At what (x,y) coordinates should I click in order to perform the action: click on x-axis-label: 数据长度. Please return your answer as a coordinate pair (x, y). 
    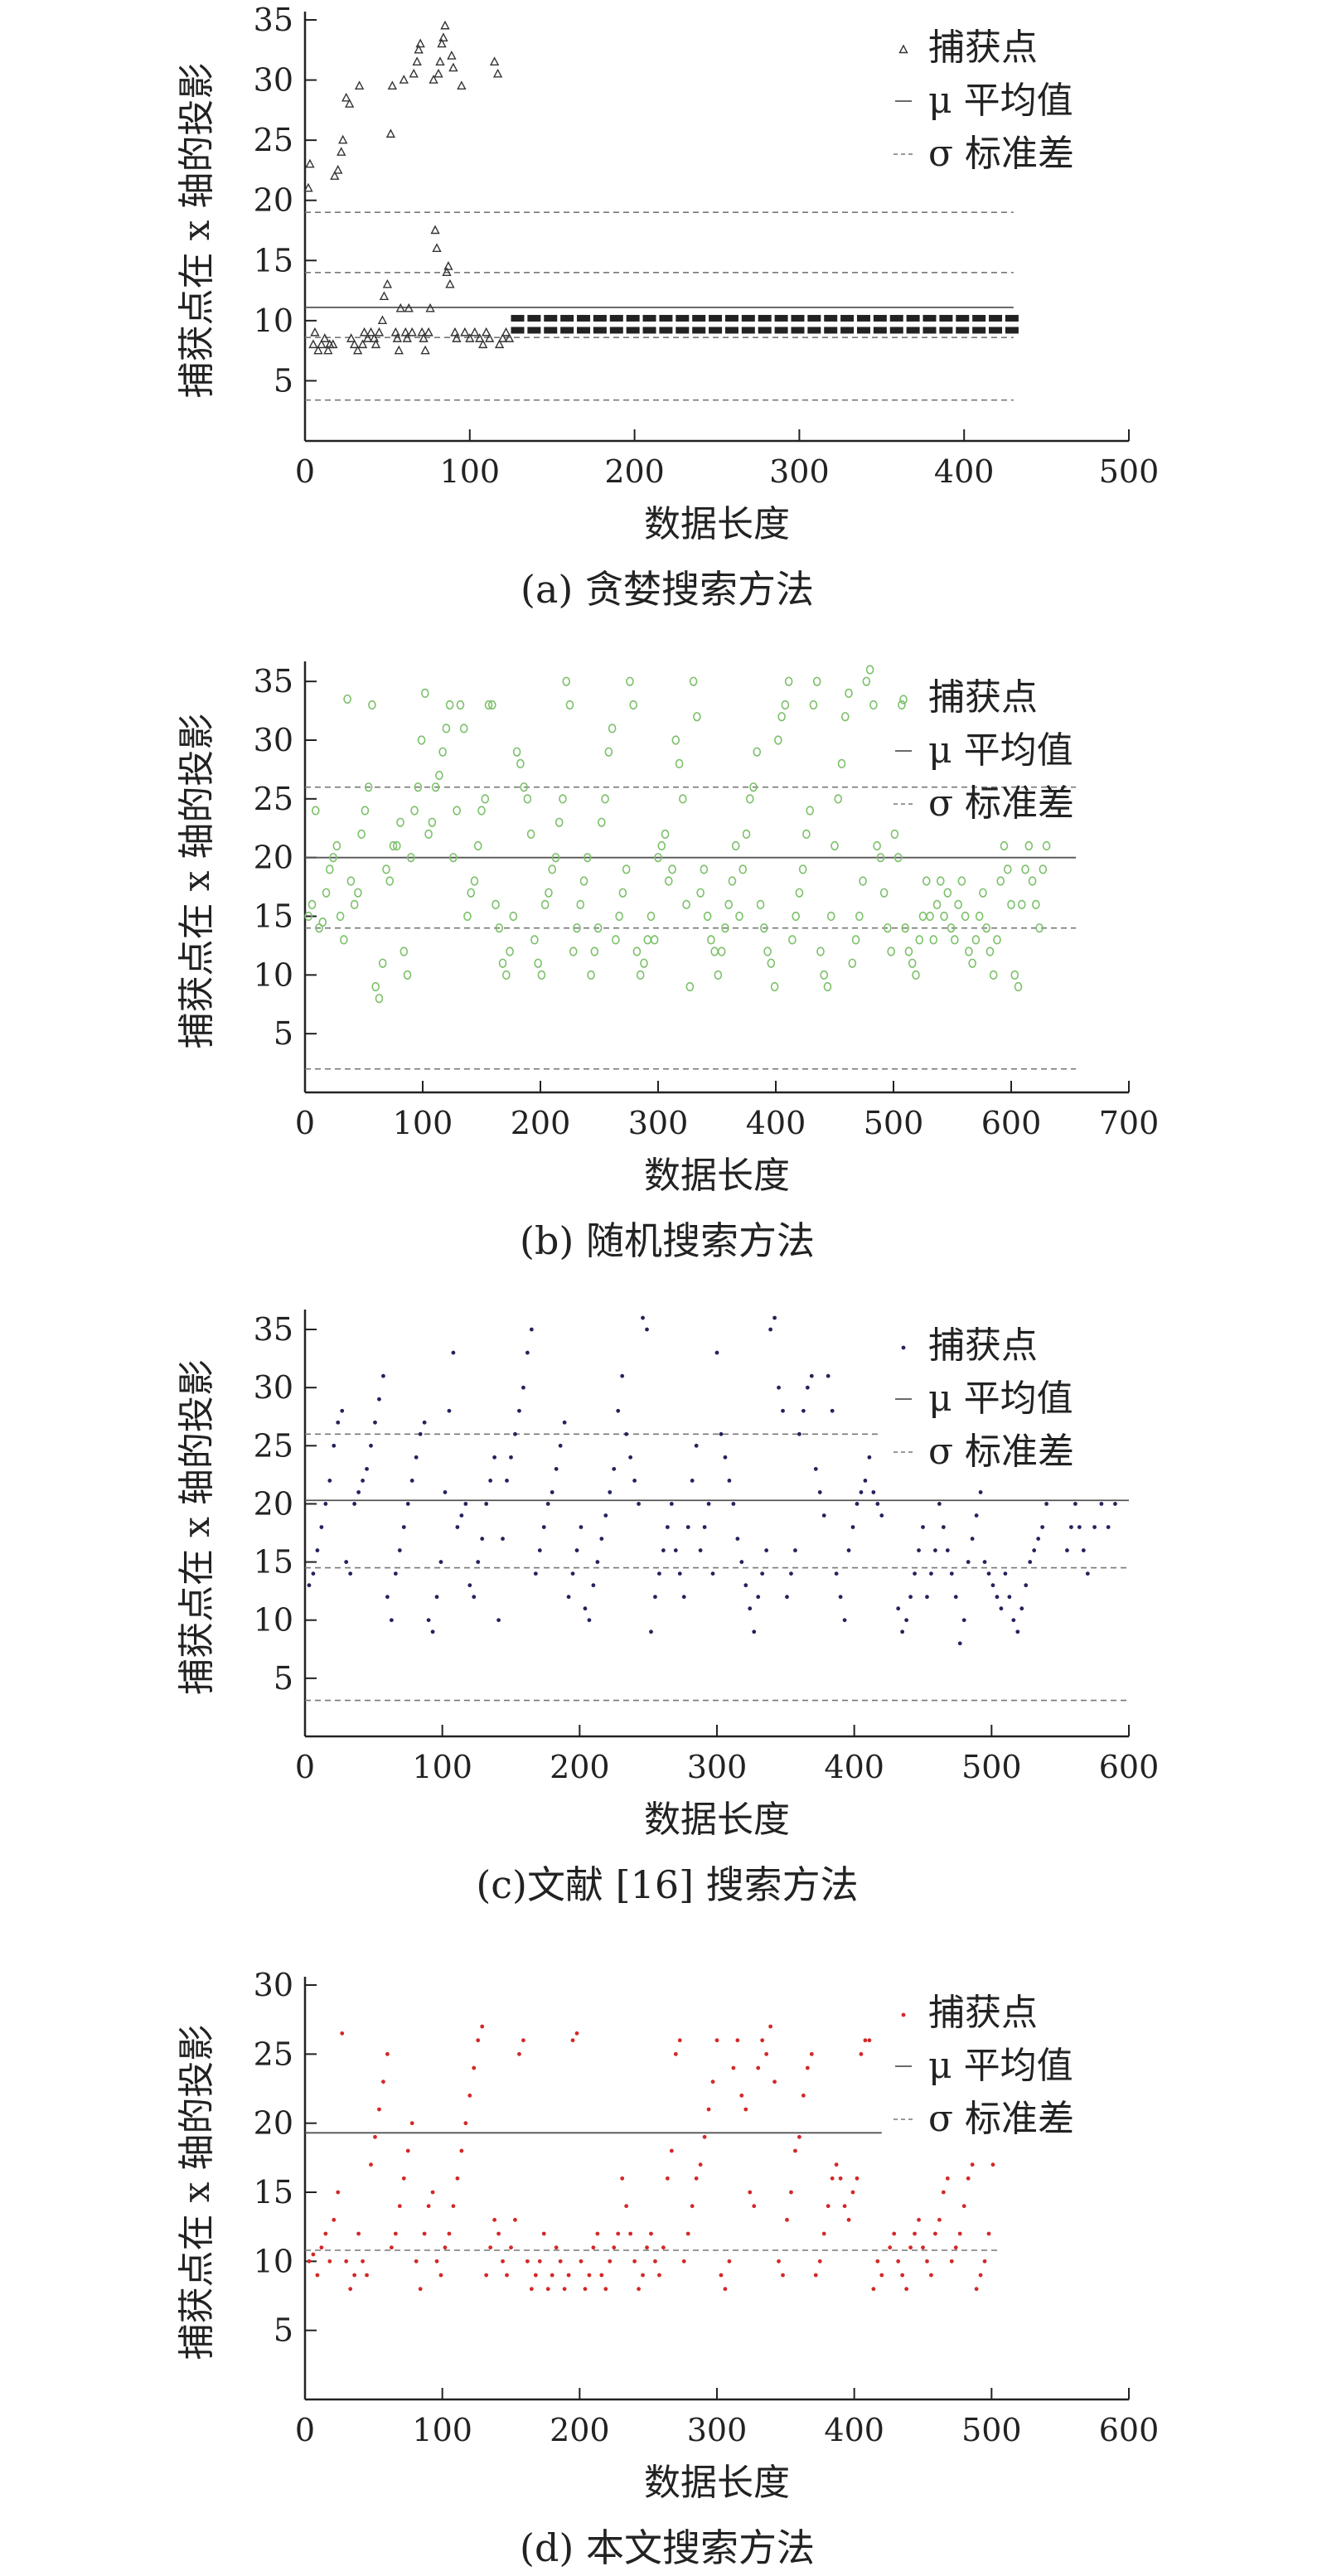
    Looking at the image, I should click on (717, 524).